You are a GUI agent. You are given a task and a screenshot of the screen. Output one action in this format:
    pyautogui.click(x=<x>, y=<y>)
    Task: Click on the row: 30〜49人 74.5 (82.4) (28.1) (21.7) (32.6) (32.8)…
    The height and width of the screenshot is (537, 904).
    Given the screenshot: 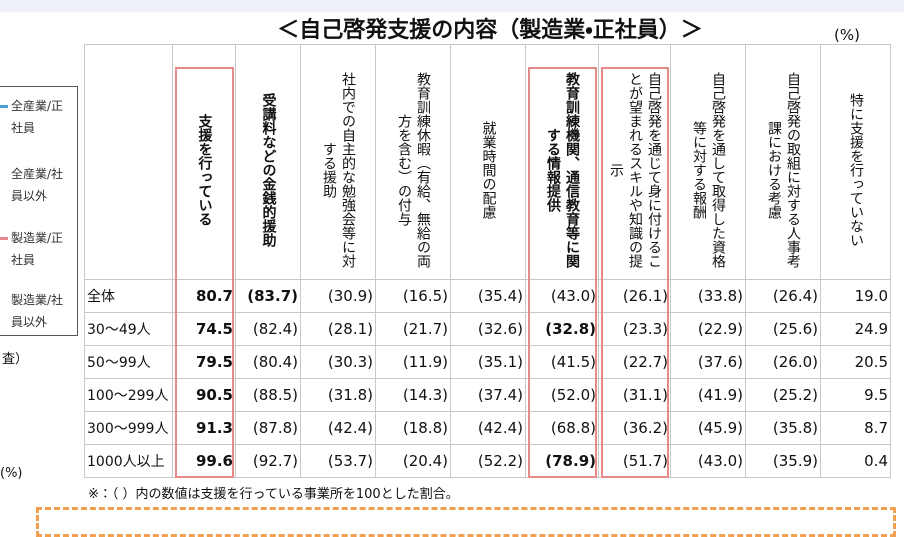 What is the action you would take?
    pyautogui.click(x=487, y=329)
    